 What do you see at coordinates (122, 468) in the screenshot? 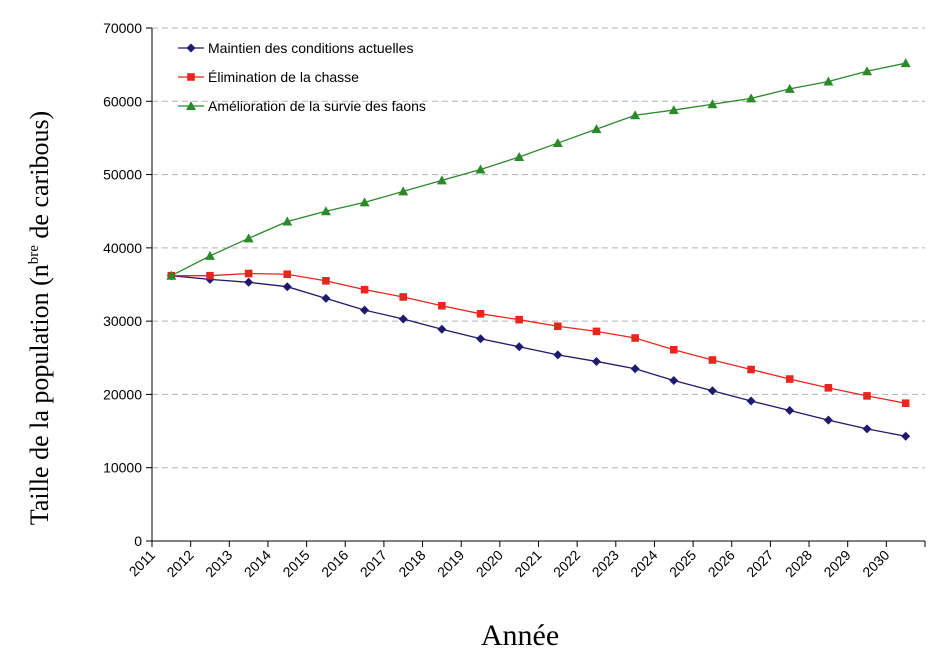
I see `y-tick-label: 10000` at bounding box center [122, 468].